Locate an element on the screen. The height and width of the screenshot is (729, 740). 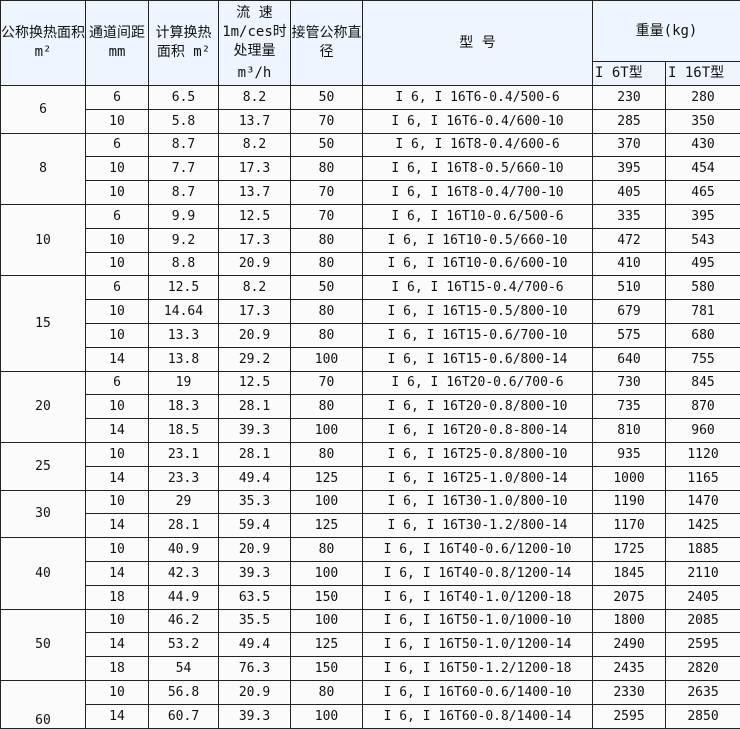
cell-area-calc: 9.2 is located at coordinates (183, 240).